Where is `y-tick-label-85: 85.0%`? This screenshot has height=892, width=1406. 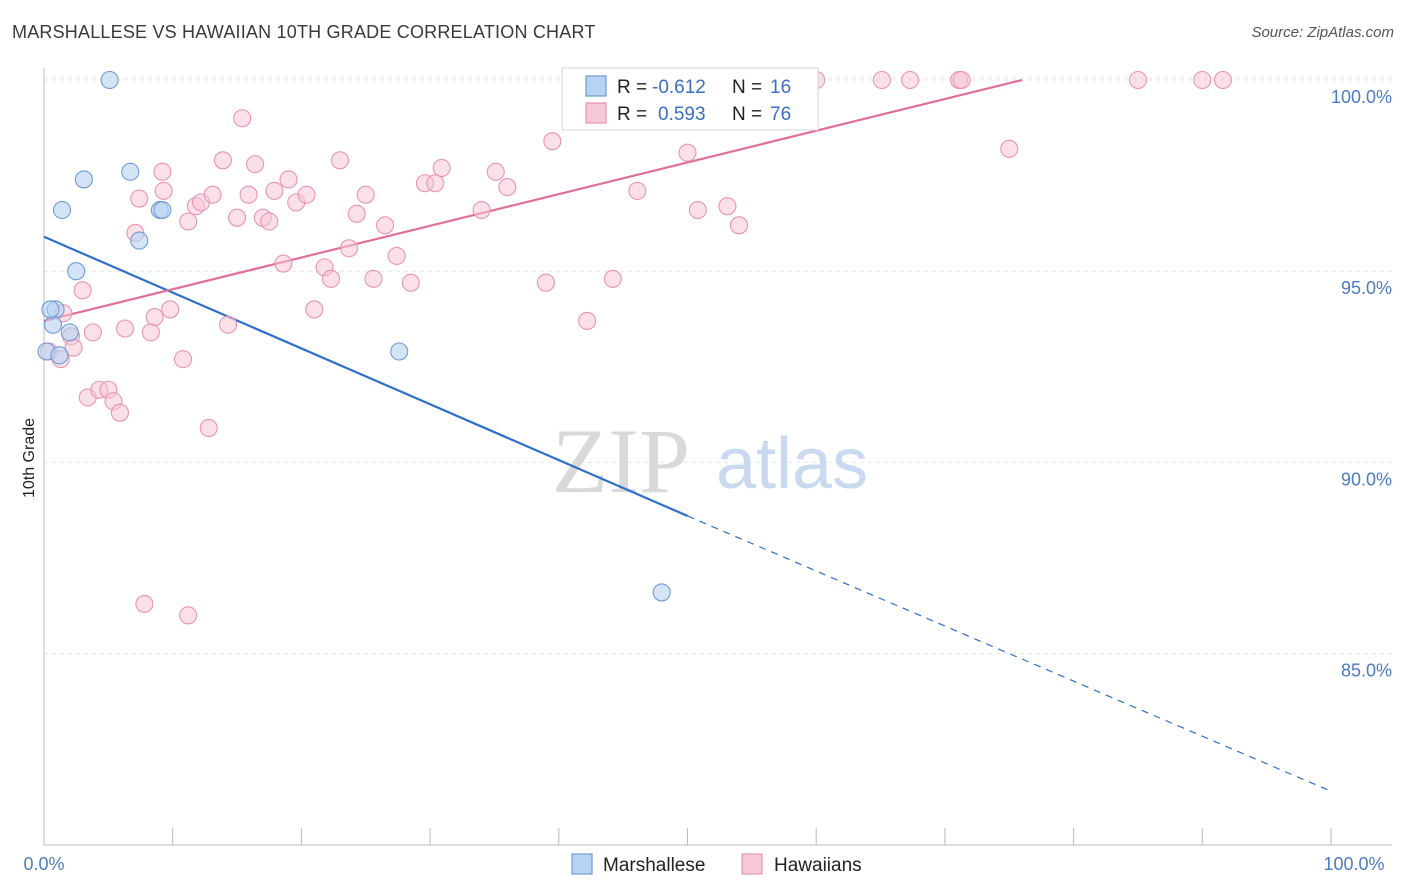
y-tick-label-85: 85.0% is located at coordinates (1366, 671).